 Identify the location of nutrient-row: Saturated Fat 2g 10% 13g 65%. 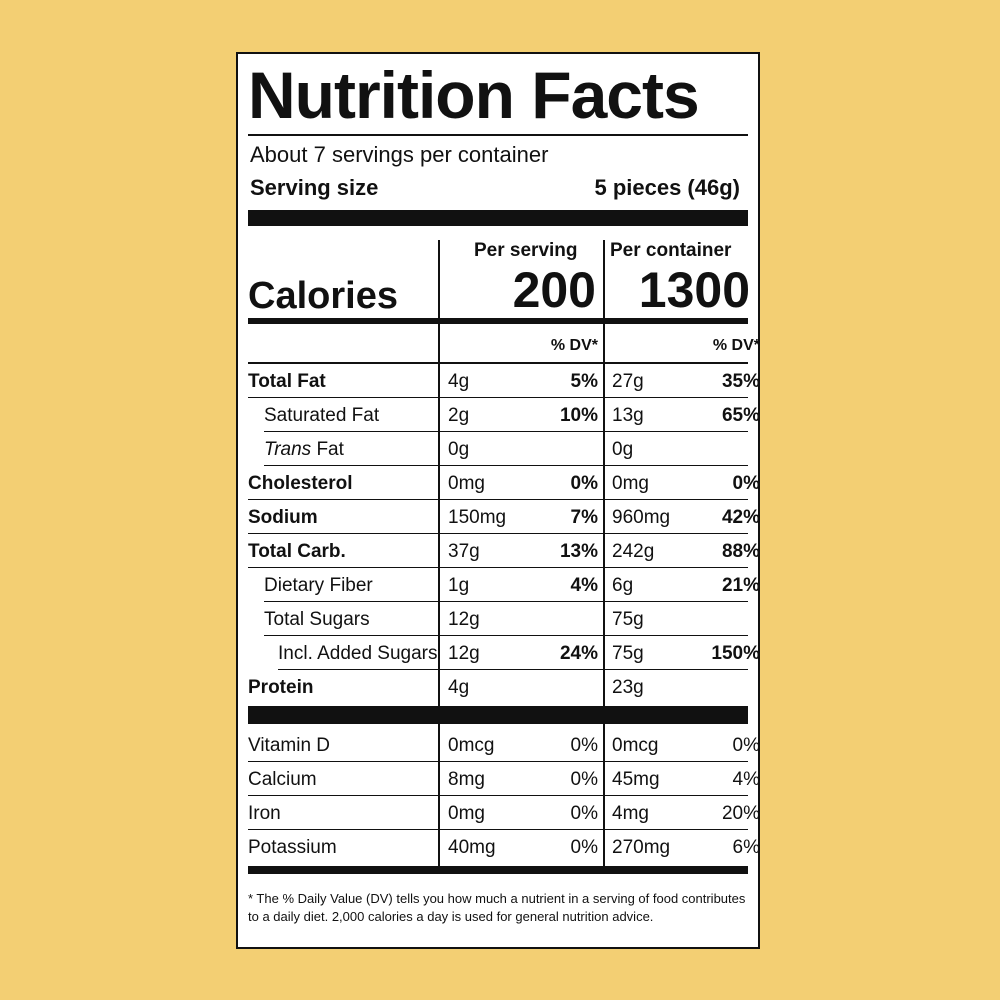
(504, 415).